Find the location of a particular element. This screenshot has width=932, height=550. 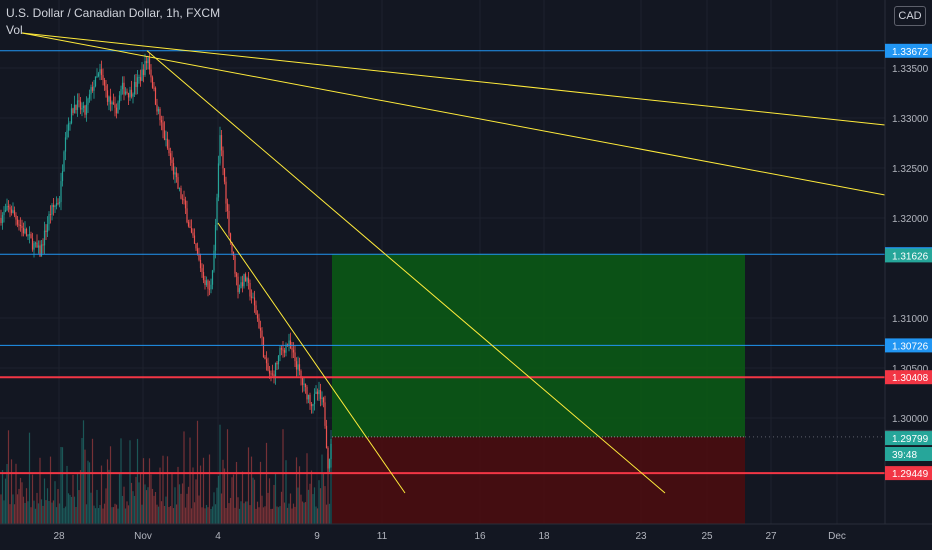

price-tick-label: 1.33000 is located at coordinates (910, 119).